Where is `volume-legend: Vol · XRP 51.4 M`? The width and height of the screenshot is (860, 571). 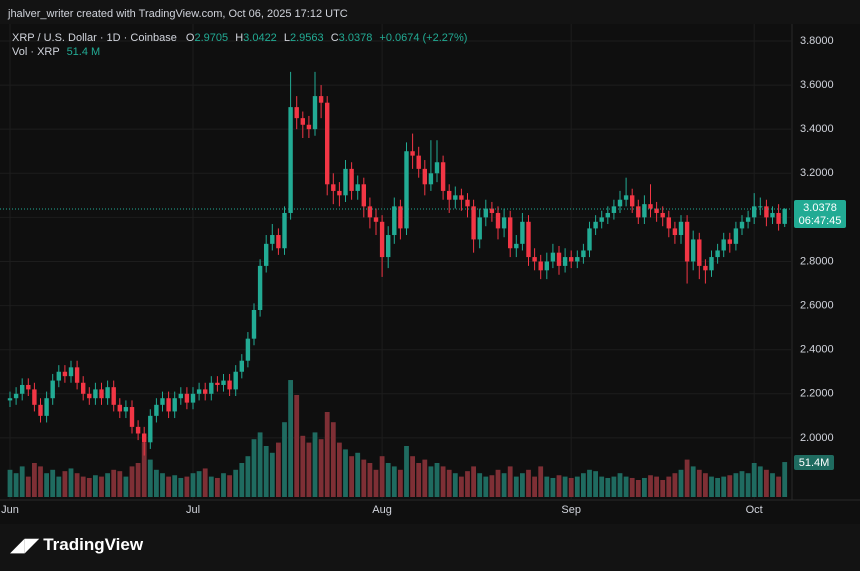 volume-legend: Vol · XRP 51.4 M is located at coordinates (56, 52).